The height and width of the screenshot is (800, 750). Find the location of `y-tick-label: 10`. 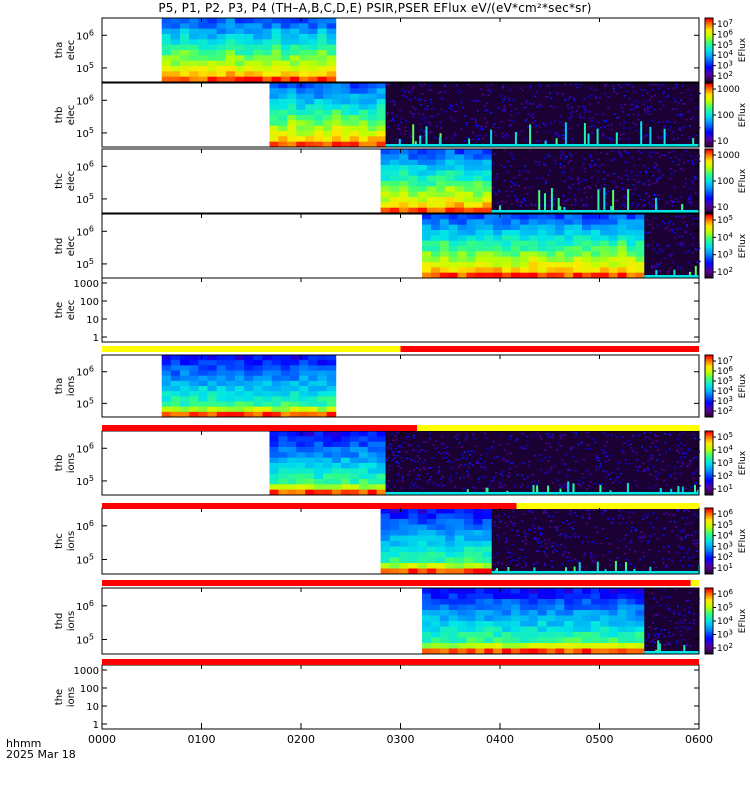

y-tick-label: 10 is located at coordinates (92, 707).